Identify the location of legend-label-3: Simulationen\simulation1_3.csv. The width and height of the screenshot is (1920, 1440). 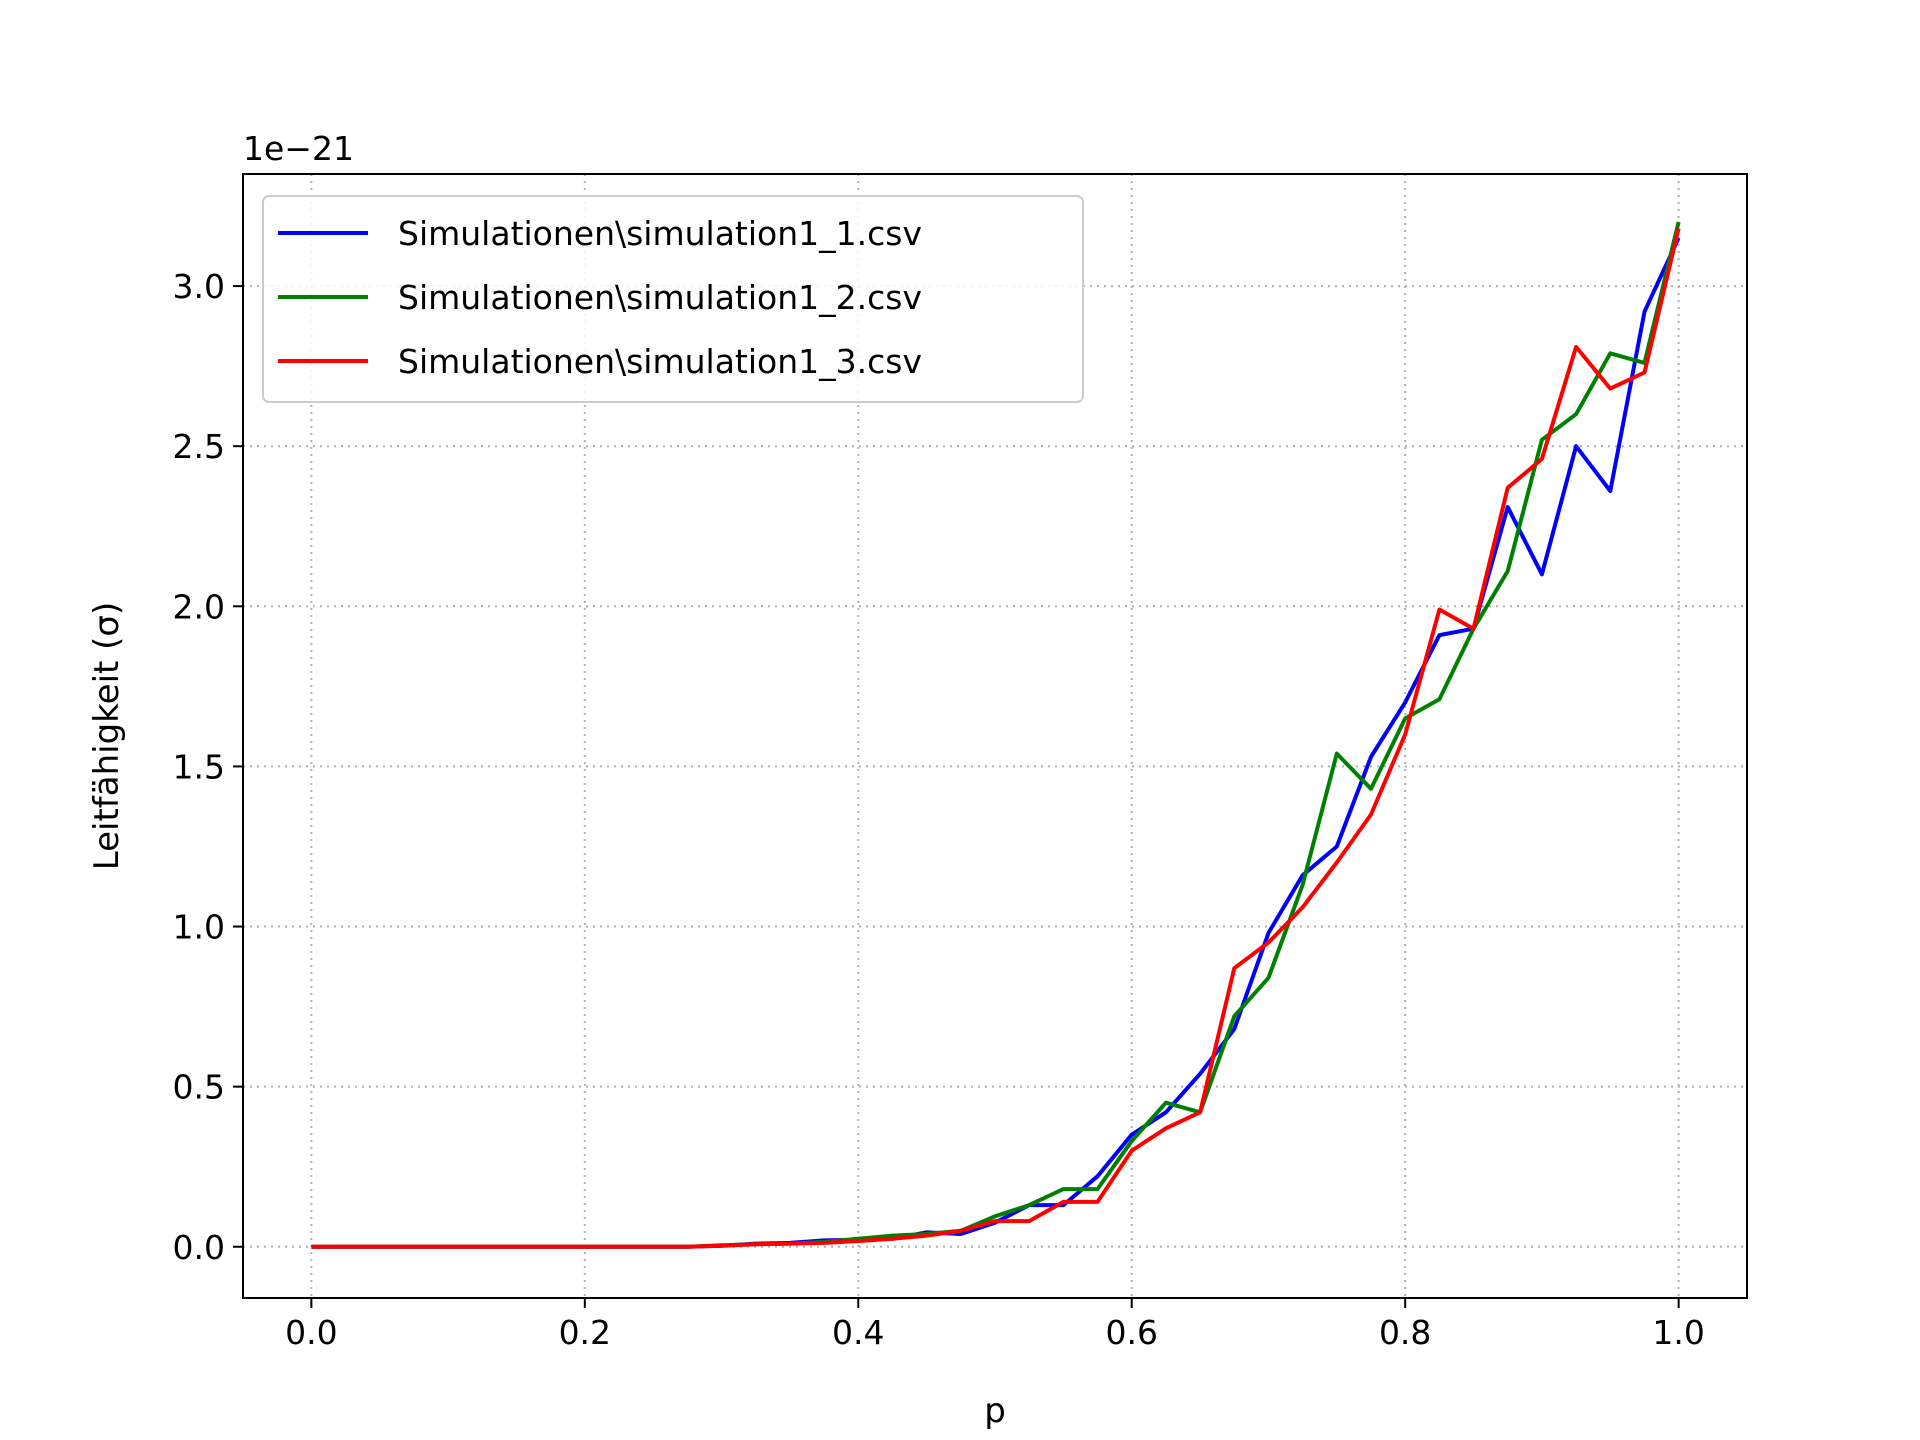
(660, 361).